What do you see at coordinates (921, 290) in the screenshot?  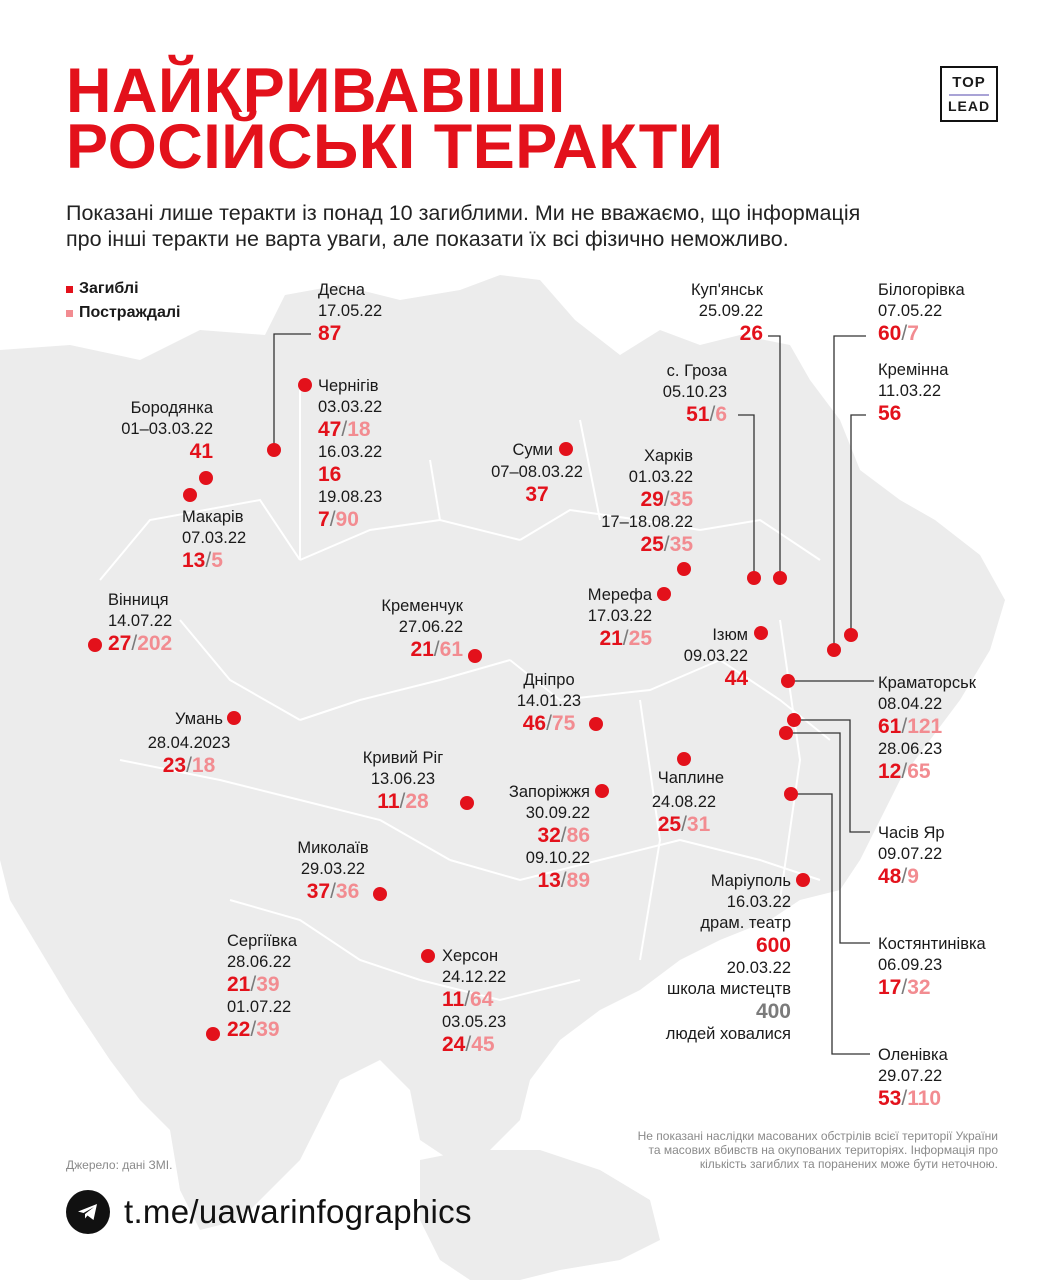 I see `event-name: Білогорівка` at bounding box center [921, 290].